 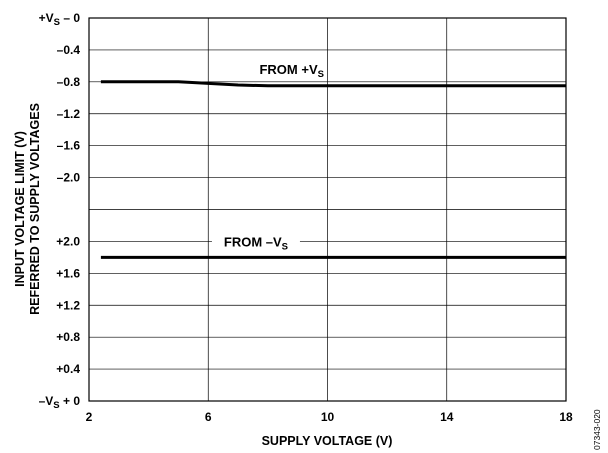 I want to click on x-ticks: 2 6 10 14 18, so click(x=329, y=417).